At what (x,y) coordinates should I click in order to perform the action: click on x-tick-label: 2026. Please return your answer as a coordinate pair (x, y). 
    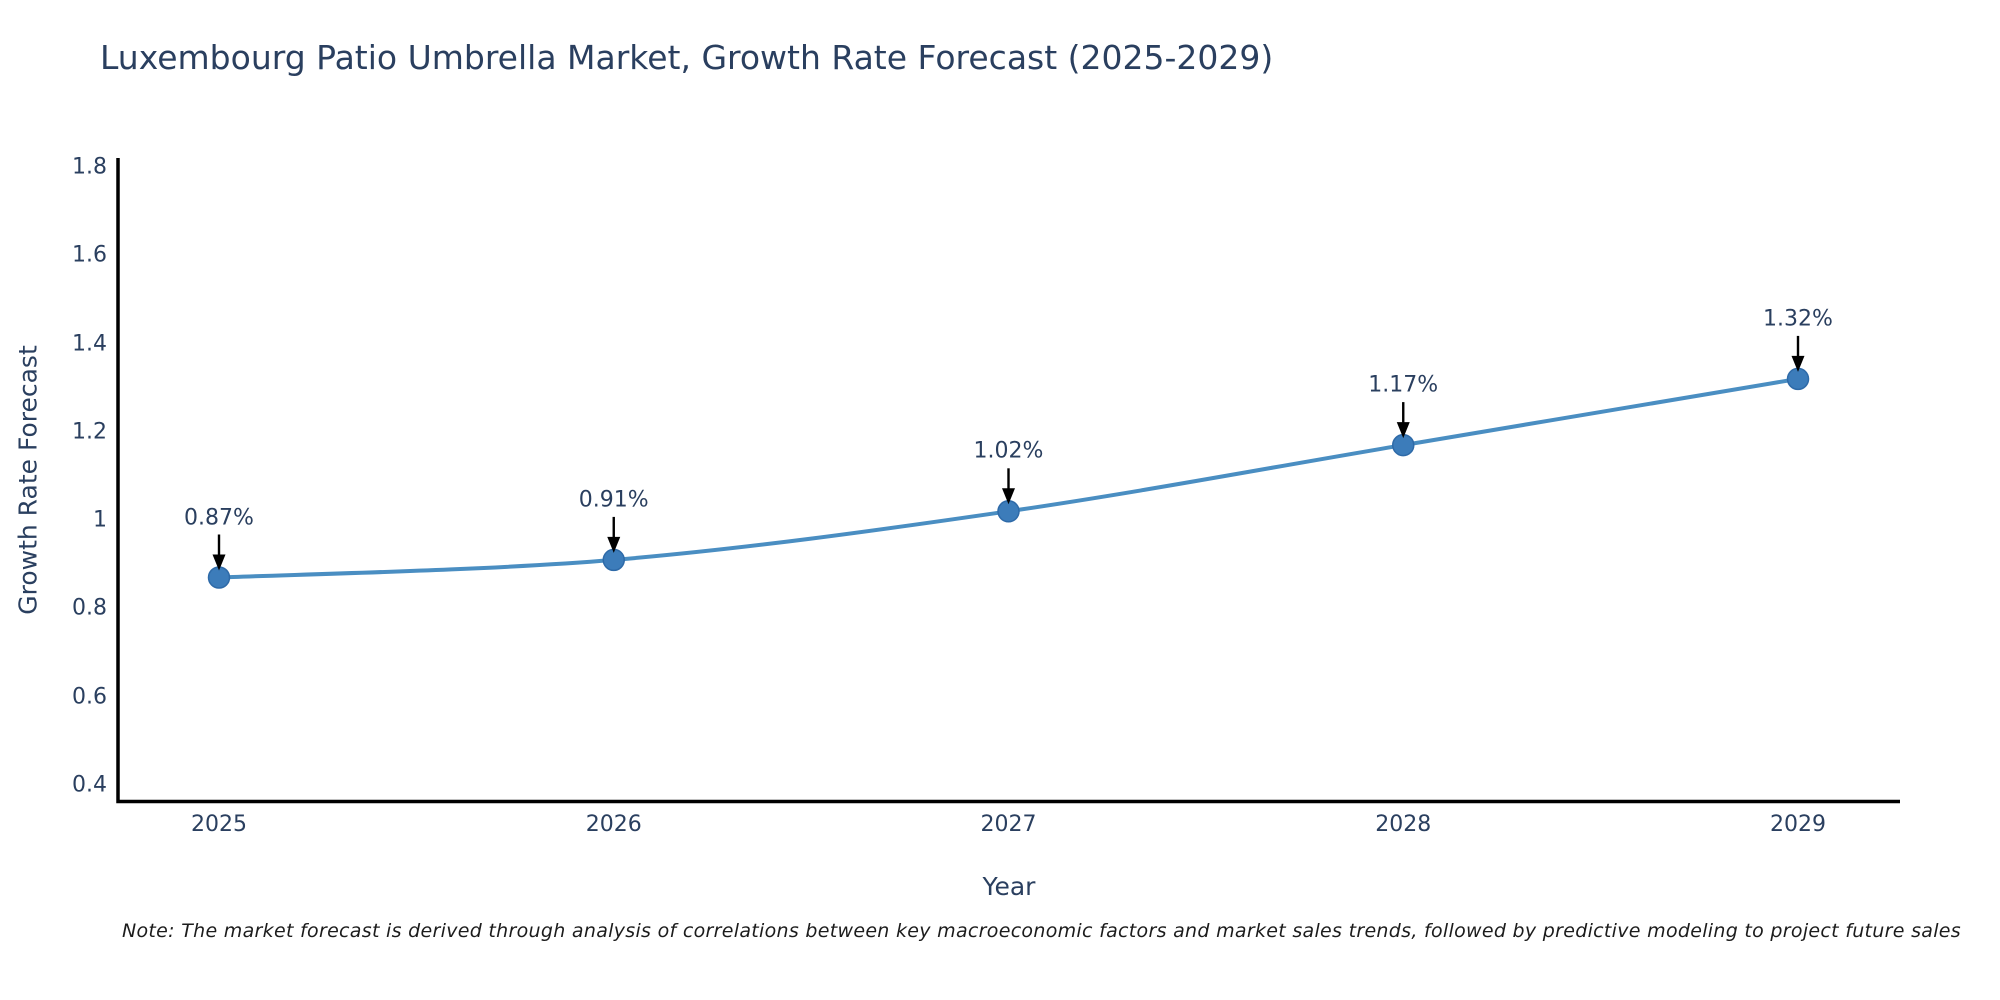
    Looking at the image, I should click on (613, 824).